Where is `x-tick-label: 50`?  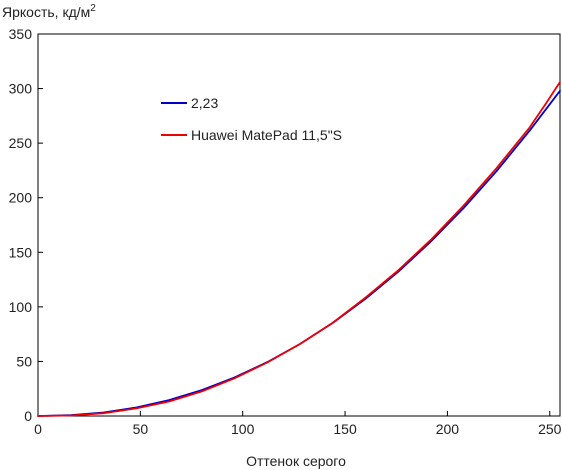
x-tick-label: 50 is located at coordinates (141, 429).